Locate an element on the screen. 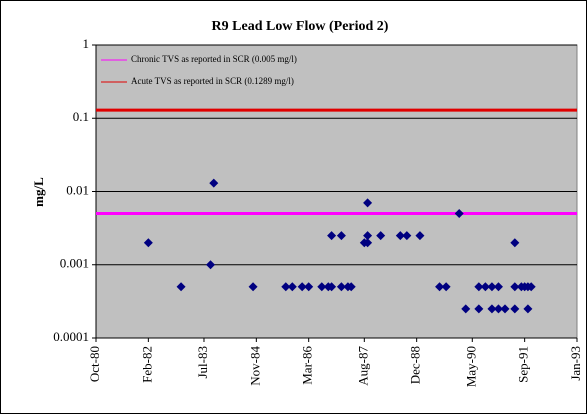 The image size is (588, 415). x-tick-label: Nov-84 is located at coordinates (254, 366).